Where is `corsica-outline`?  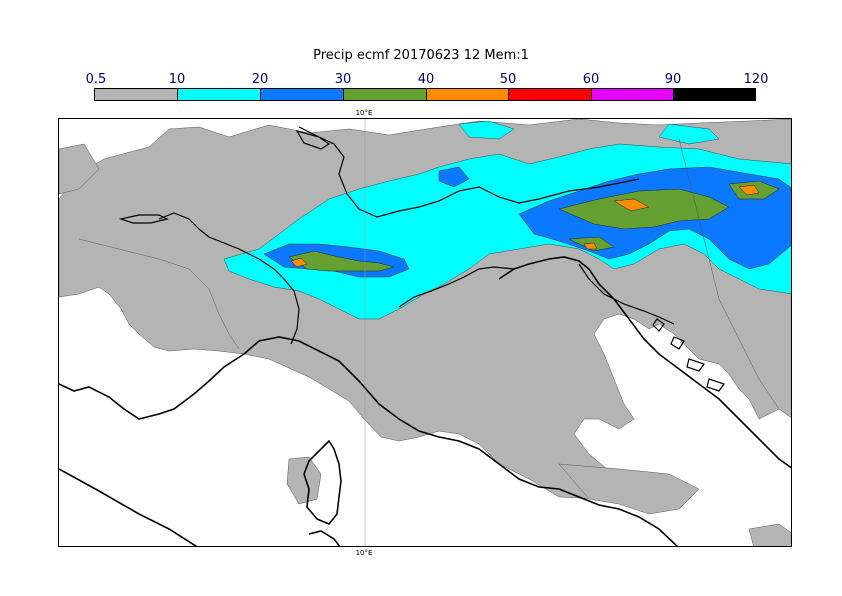
corsica-outline is located at coordinates (322, 482).